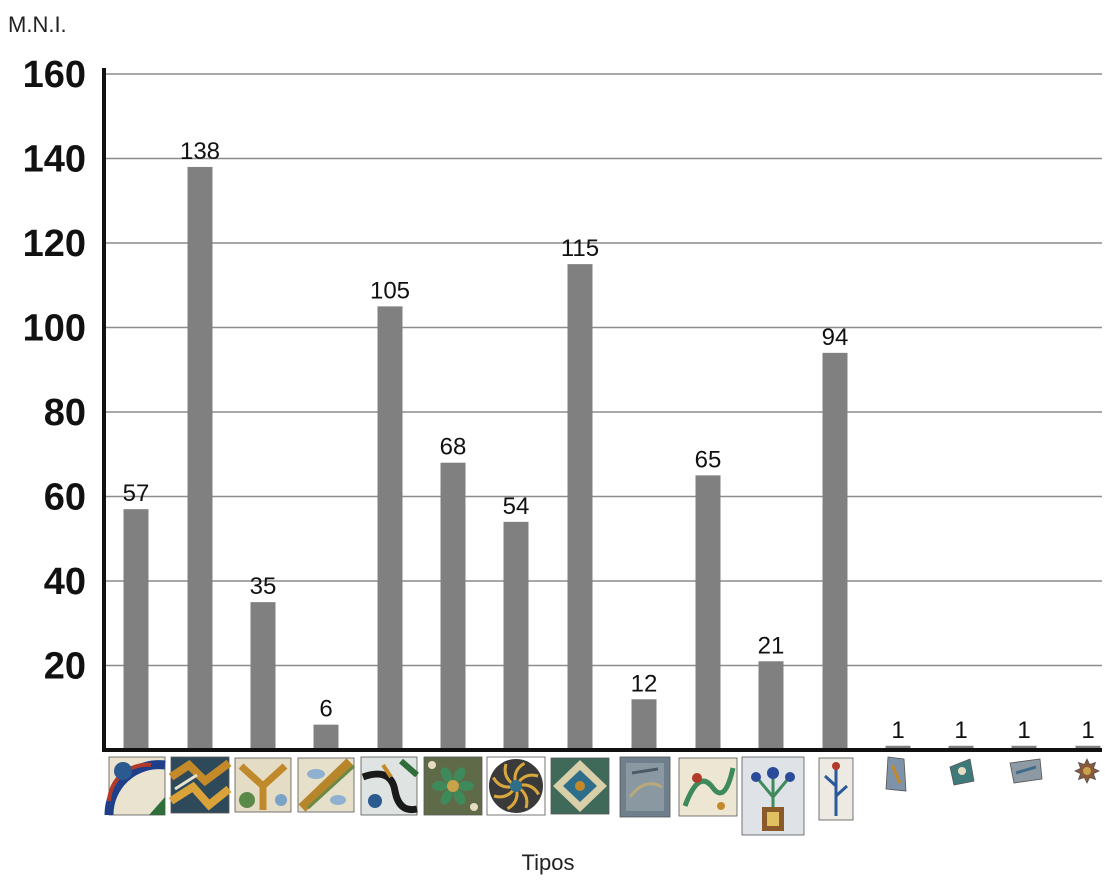  I want to click on tile-ochre-leaf-diagonal-icon, so click(326, 785).